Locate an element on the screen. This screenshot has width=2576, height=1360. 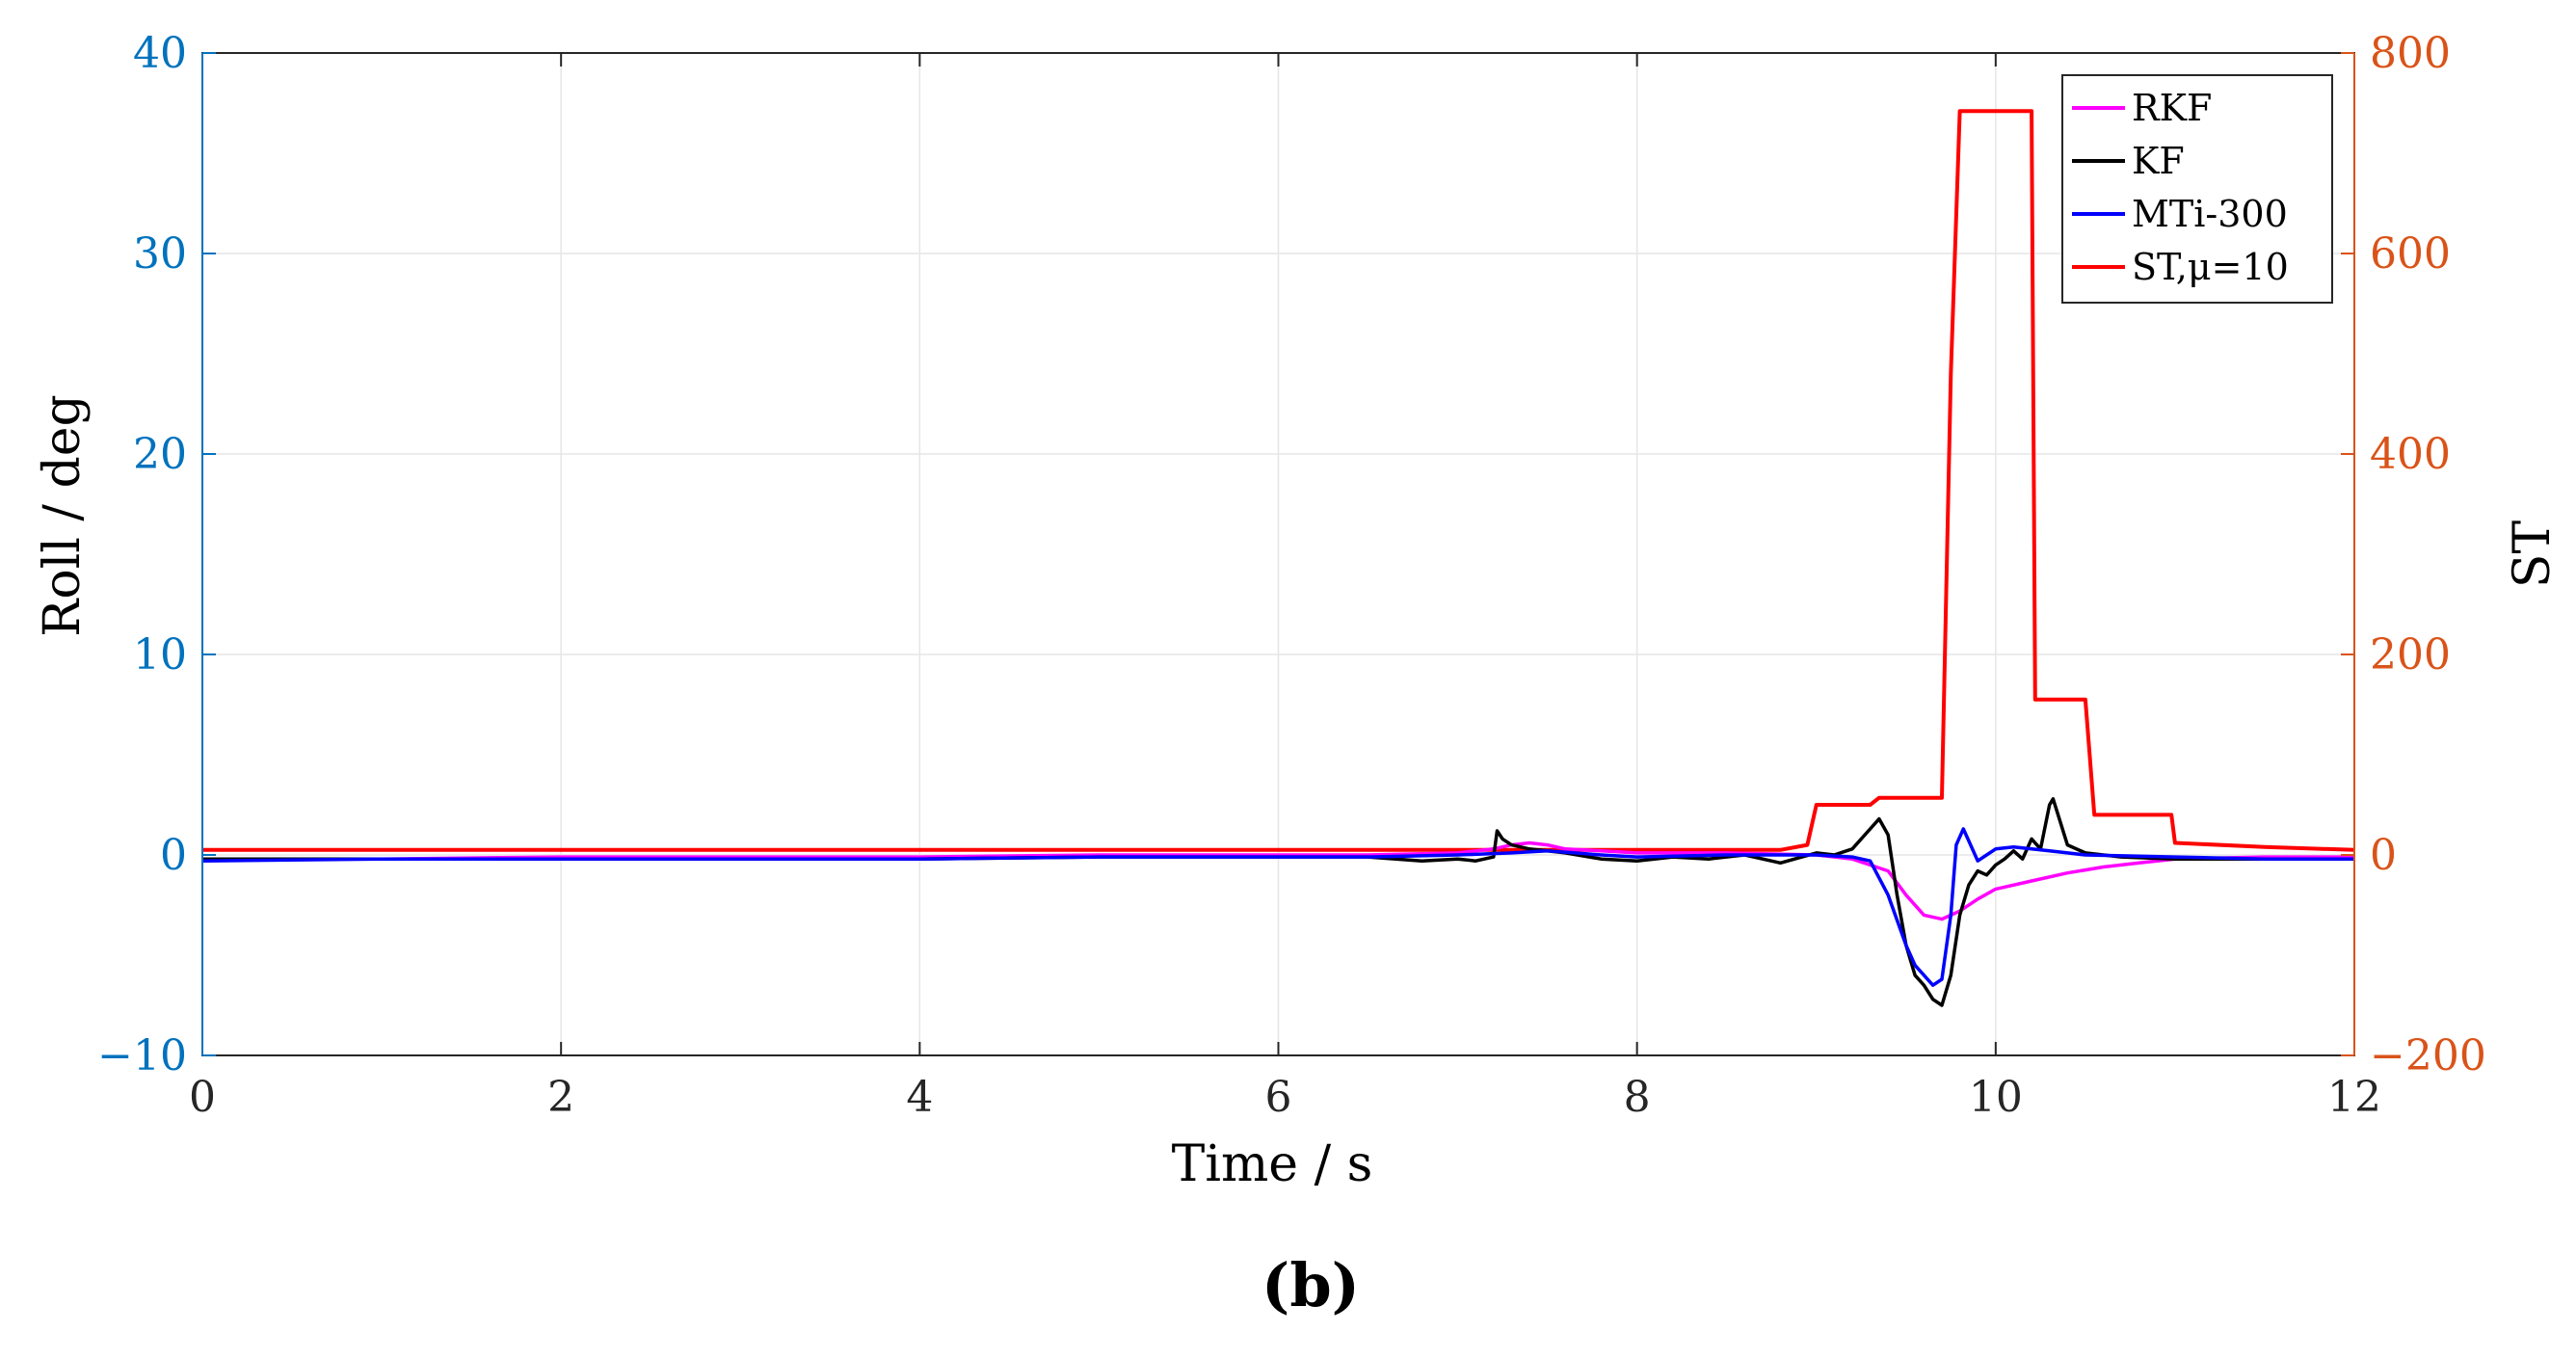
x-tick-label: 12 is located at coordinates (2354, 1097).